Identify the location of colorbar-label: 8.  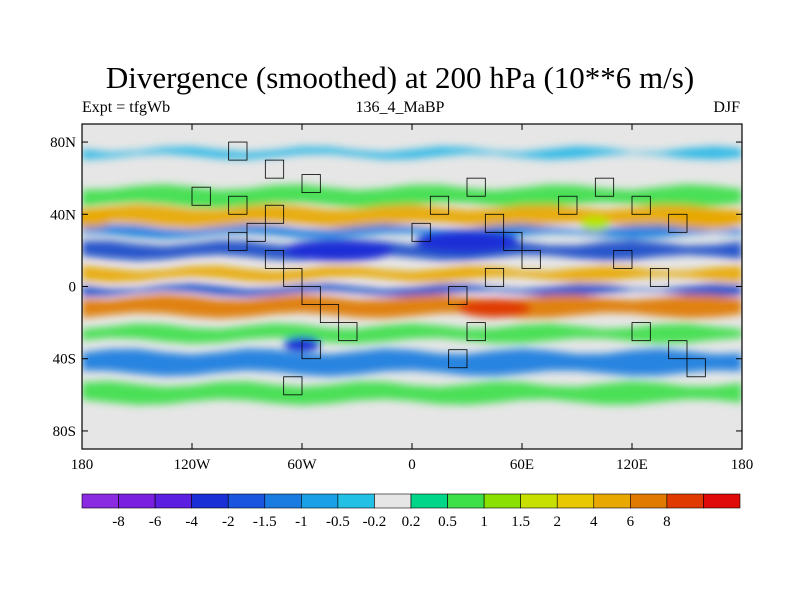
(667, 522).